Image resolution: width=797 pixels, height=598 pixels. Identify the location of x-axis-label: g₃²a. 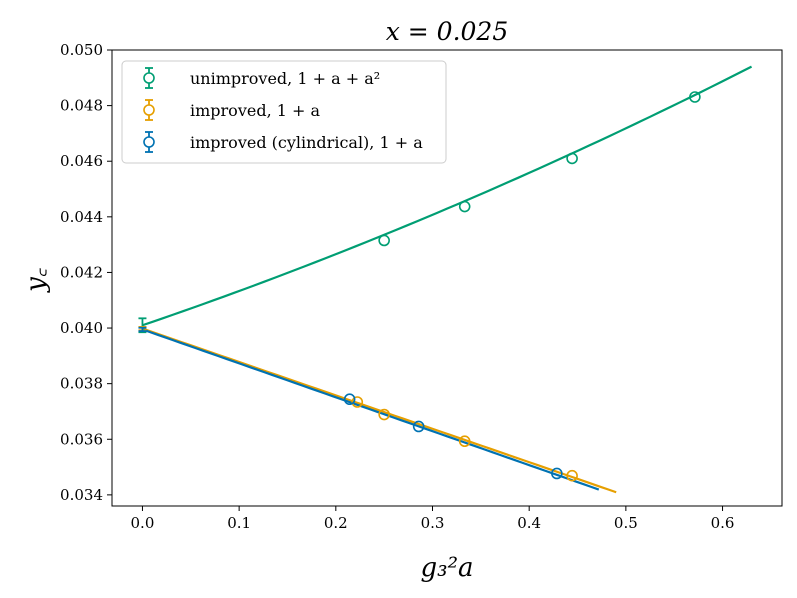
(447, 568).